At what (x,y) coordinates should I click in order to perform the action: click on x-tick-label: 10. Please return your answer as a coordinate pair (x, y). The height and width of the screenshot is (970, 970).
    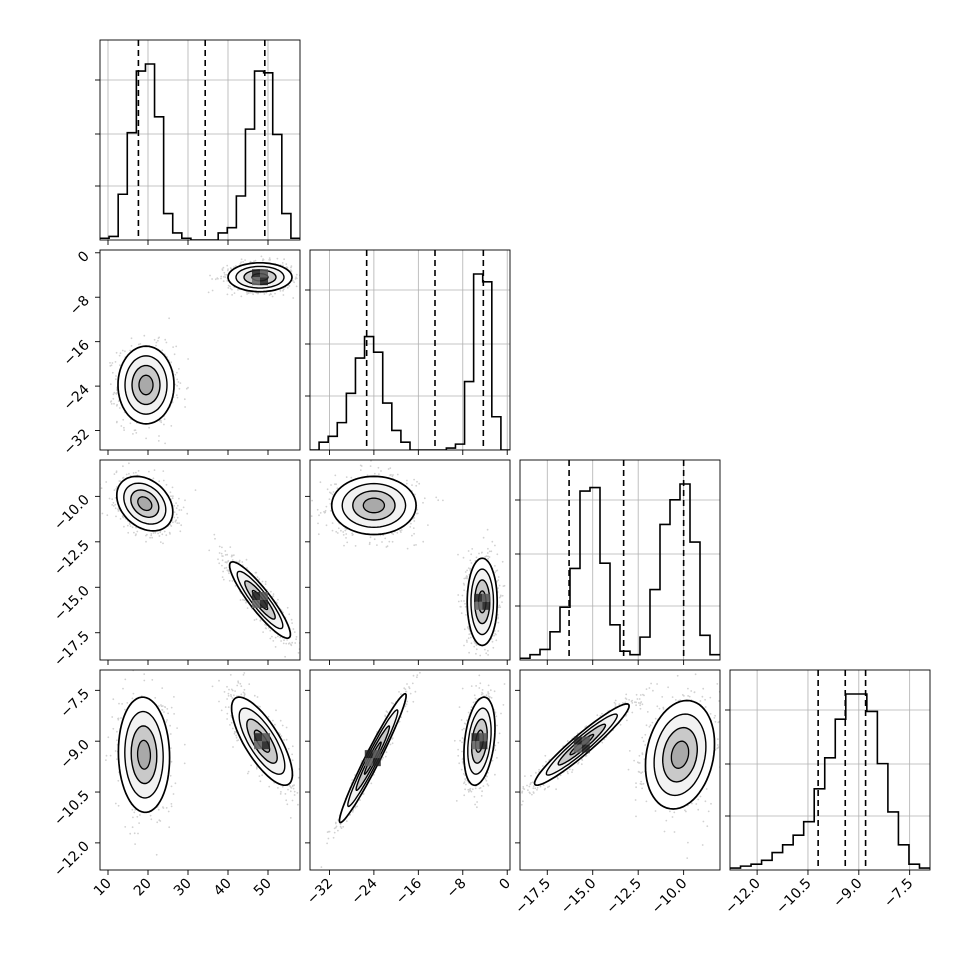
    Looking at the image, I should click on (103, 888).